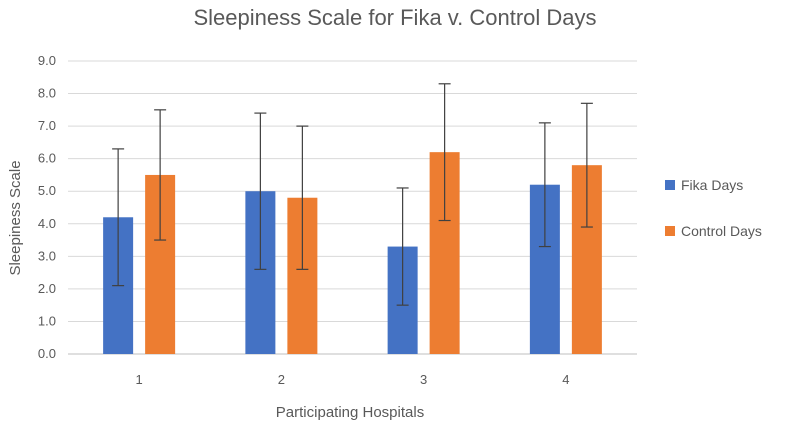 The width and height of the screenshot is (797, 426). What do you see at coordinates (47, 353) in the screenshot?
I see `y-tick-label: 0.0` at bounding box center [47, 353].